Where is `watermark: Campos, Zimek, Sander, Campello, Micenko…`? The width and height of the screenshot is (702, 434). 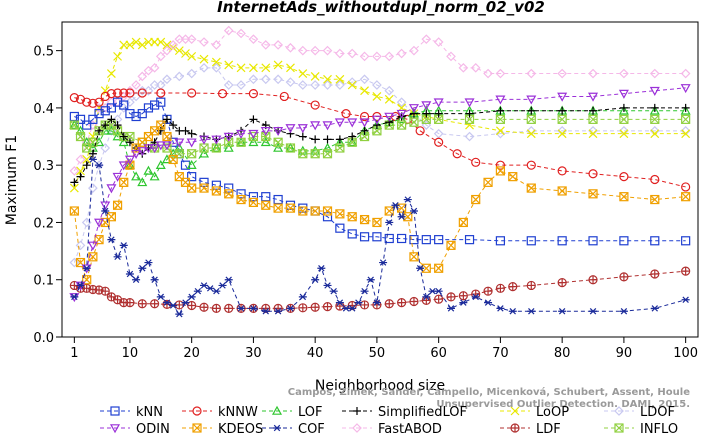 watermark: Campos, Zimek, Sander, Campello, Micenko… is located at coordinates (489, 398).